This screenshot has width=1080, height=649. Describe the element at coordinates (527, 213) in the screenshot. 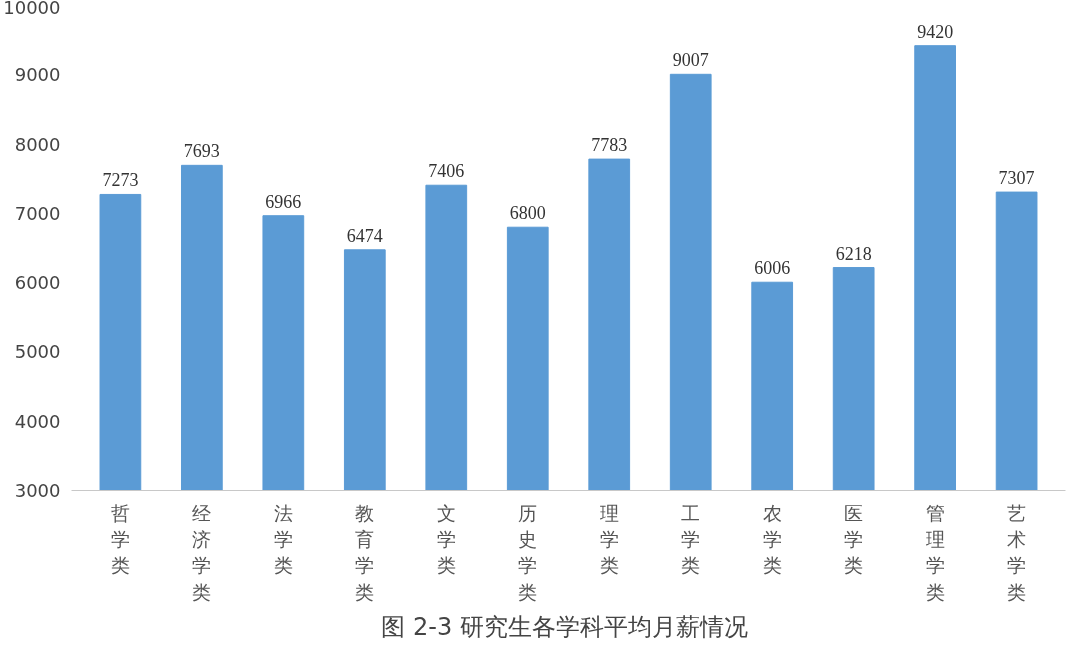

I see `data-label: 6800` at that location.